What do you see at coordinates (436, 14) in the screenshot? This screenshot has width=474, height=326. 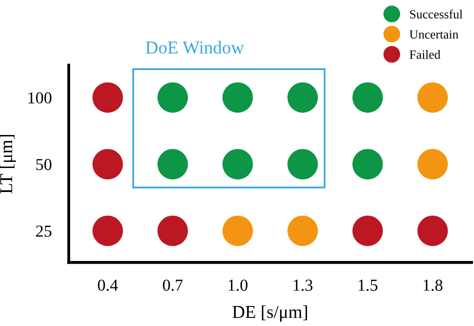 I see `legend-label: Successful` at bounding box center [436, 14].